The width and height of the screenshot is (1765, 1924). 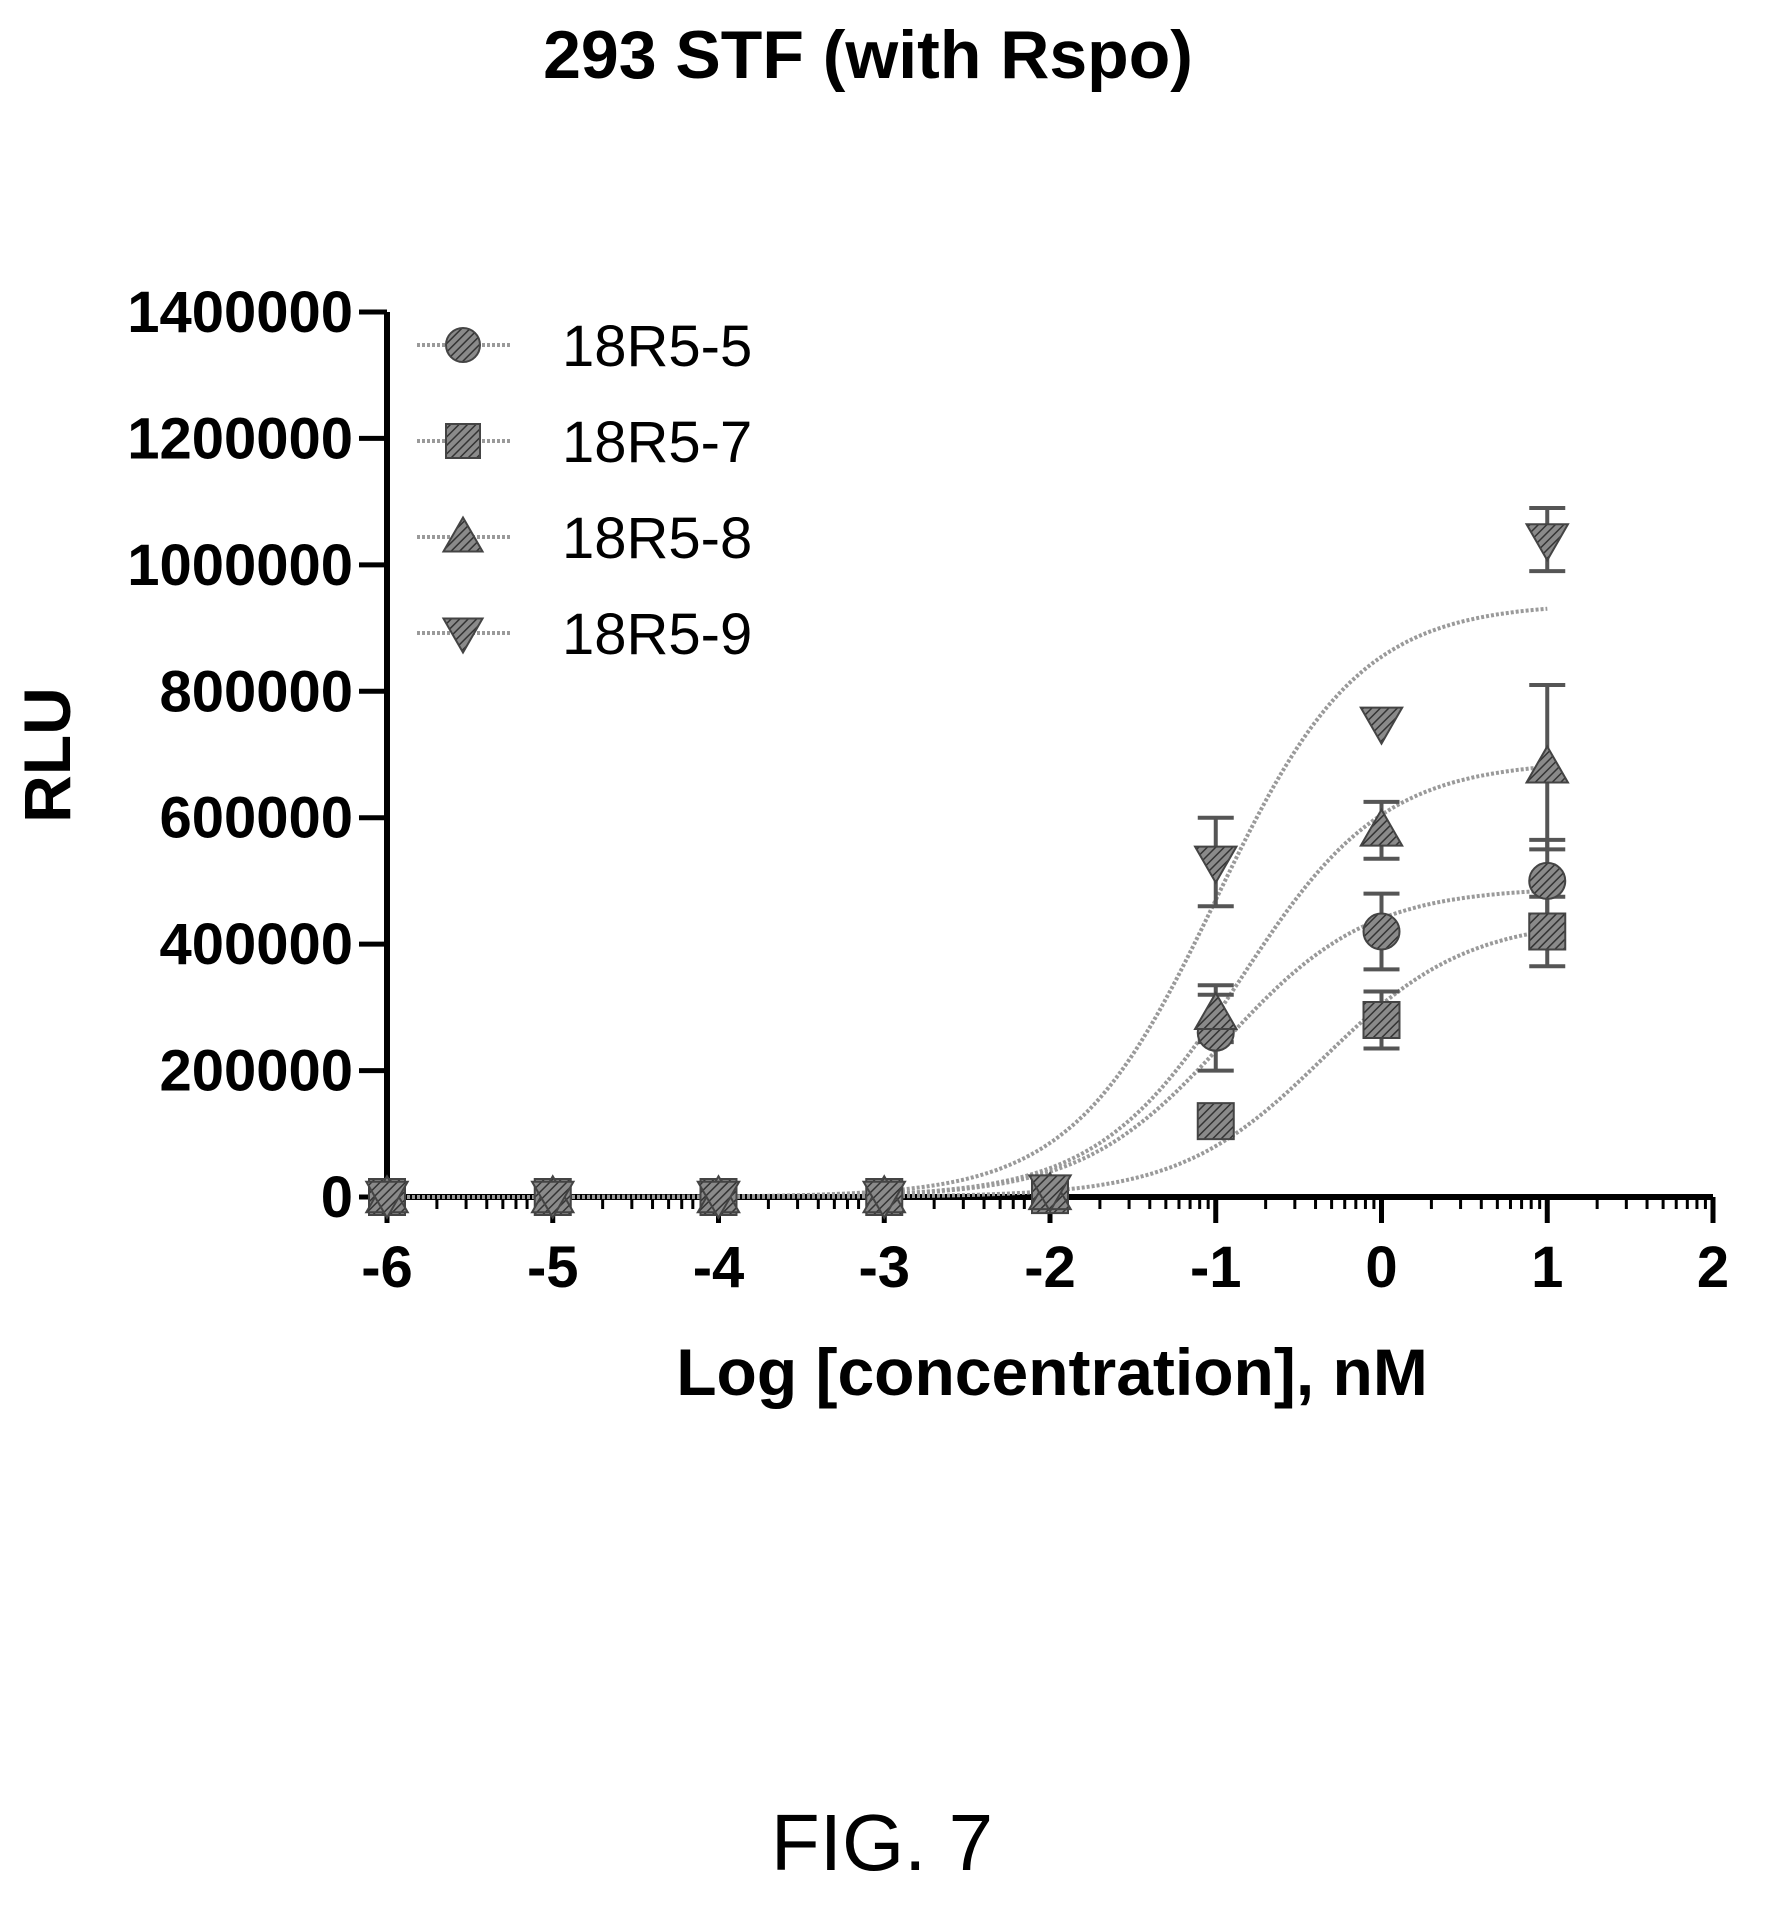 What do you see at coordinates (657, 346) in the screenshot?
I see `legend-label: 18R5-5` at bounding box center [657, 346].